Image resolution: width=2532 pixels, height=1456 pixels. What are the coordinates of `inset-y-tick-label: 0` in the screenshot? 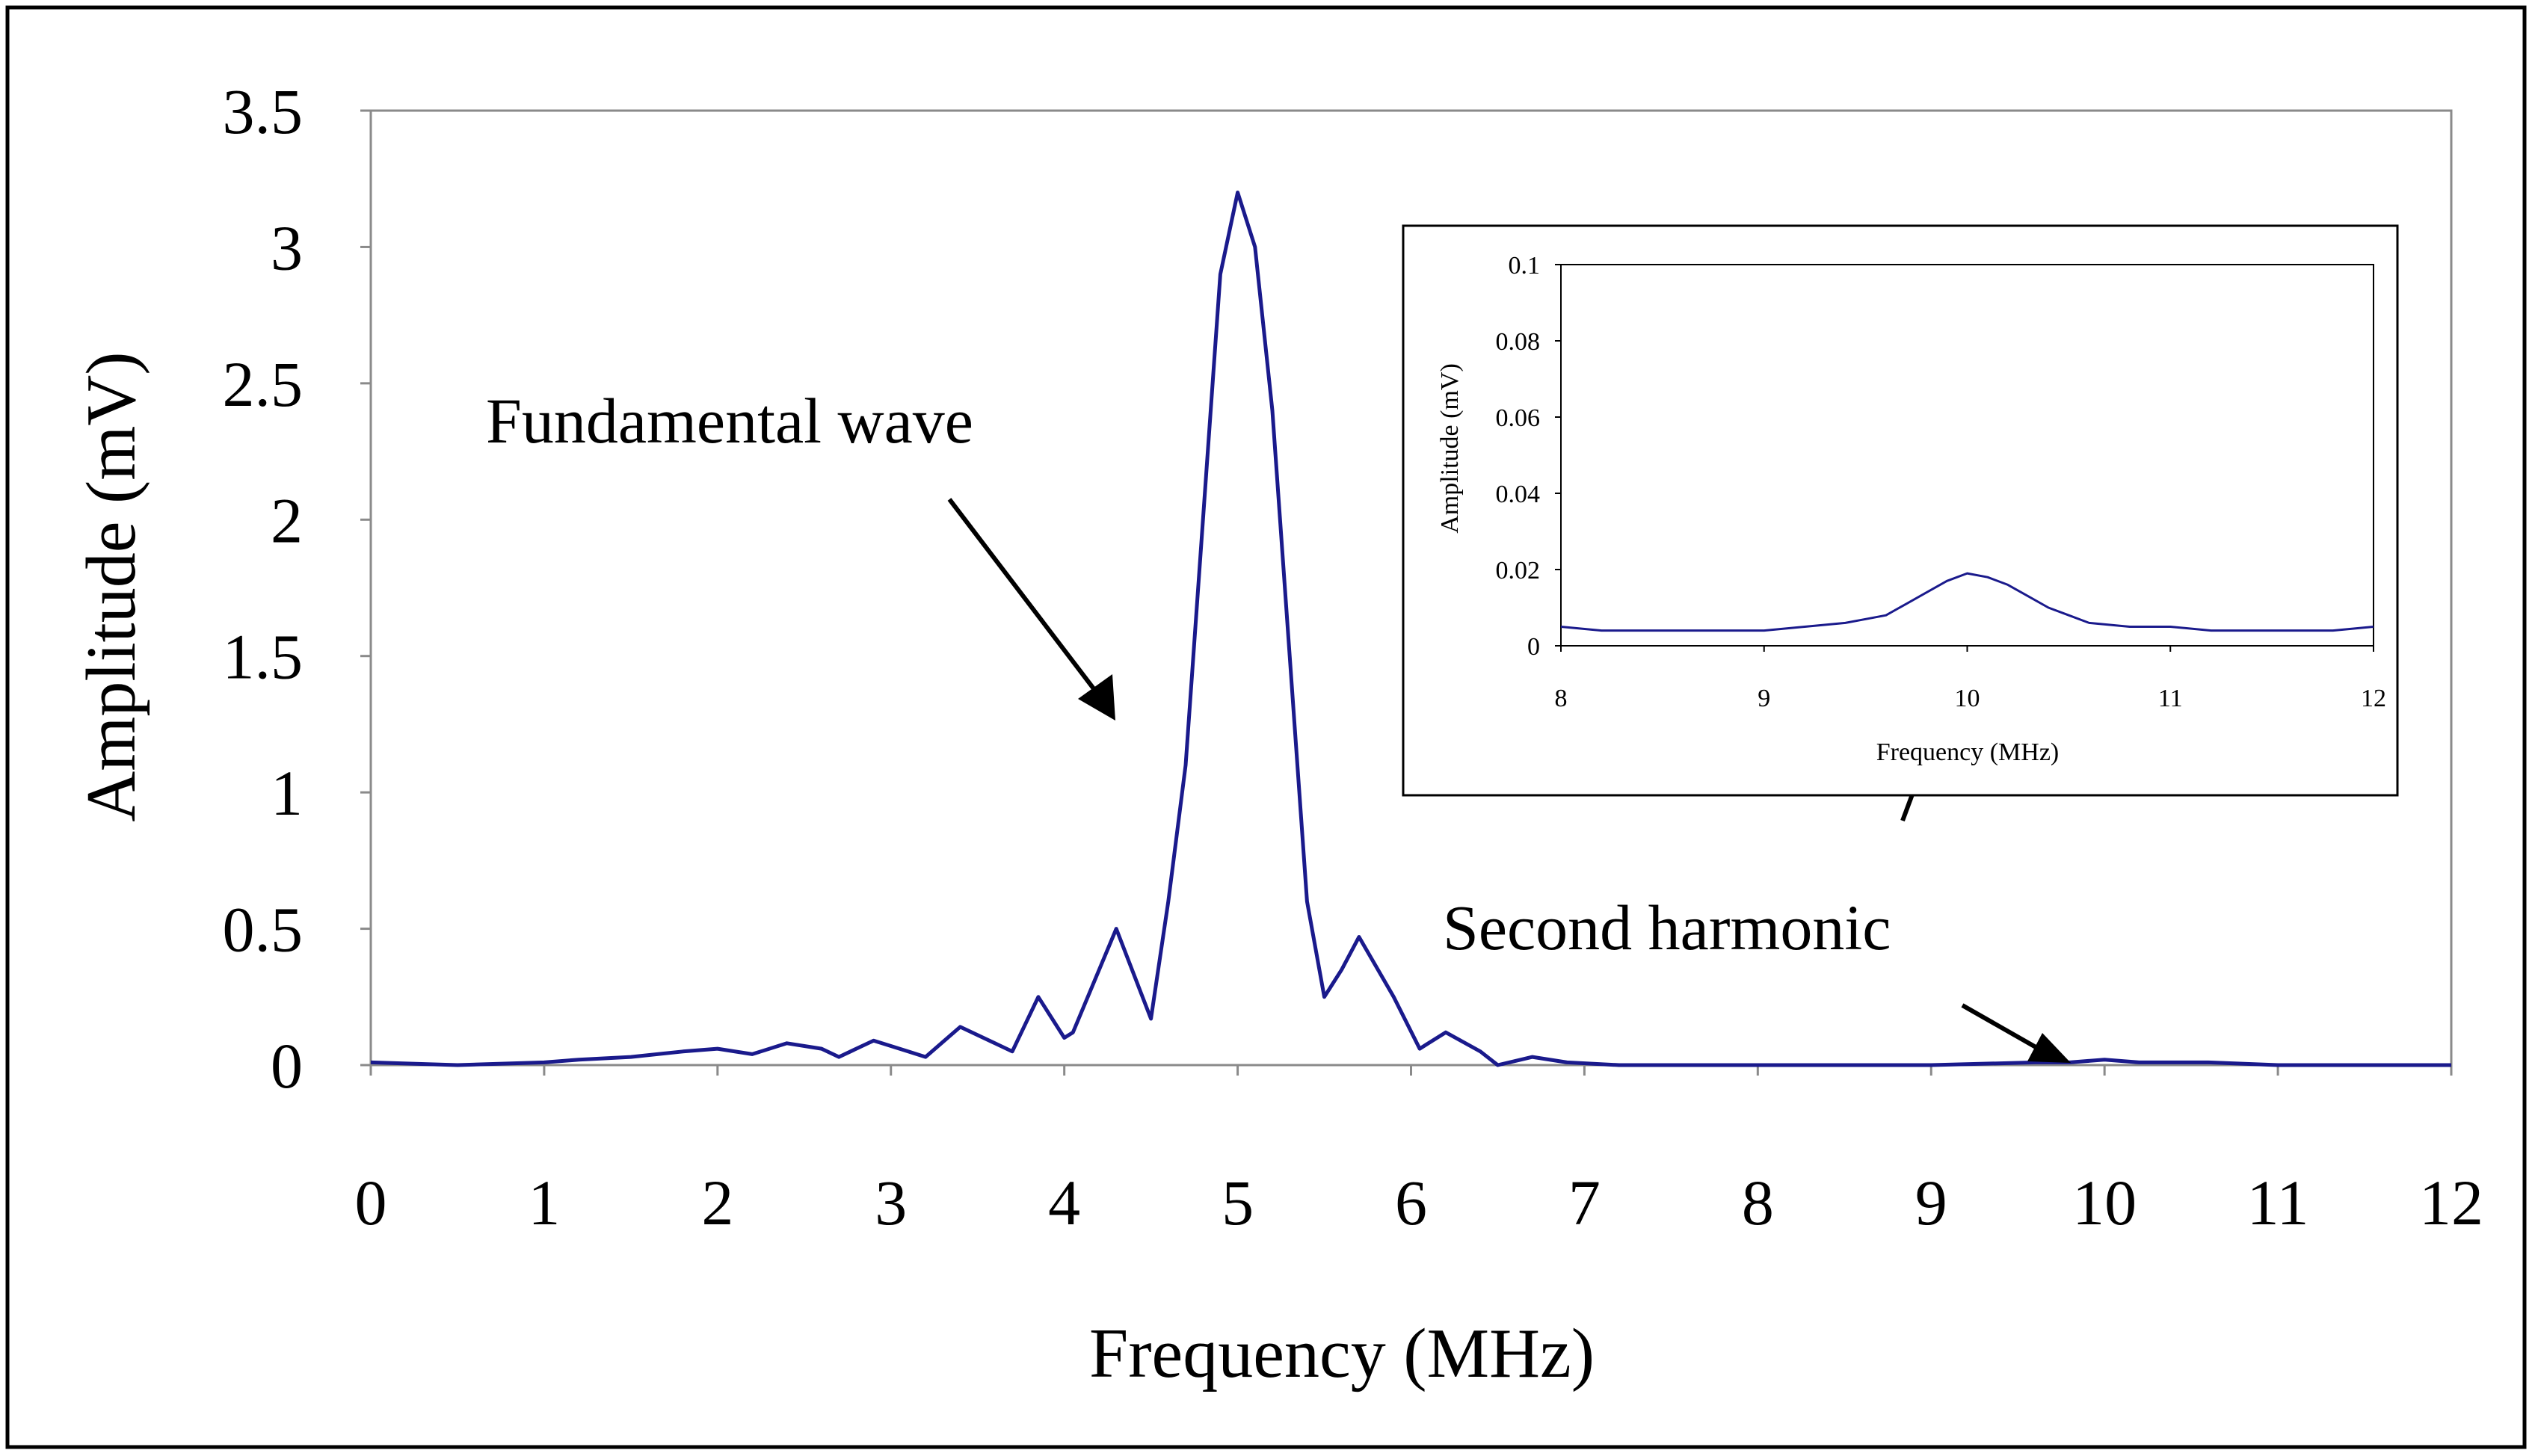 It's located at (1533, 647).